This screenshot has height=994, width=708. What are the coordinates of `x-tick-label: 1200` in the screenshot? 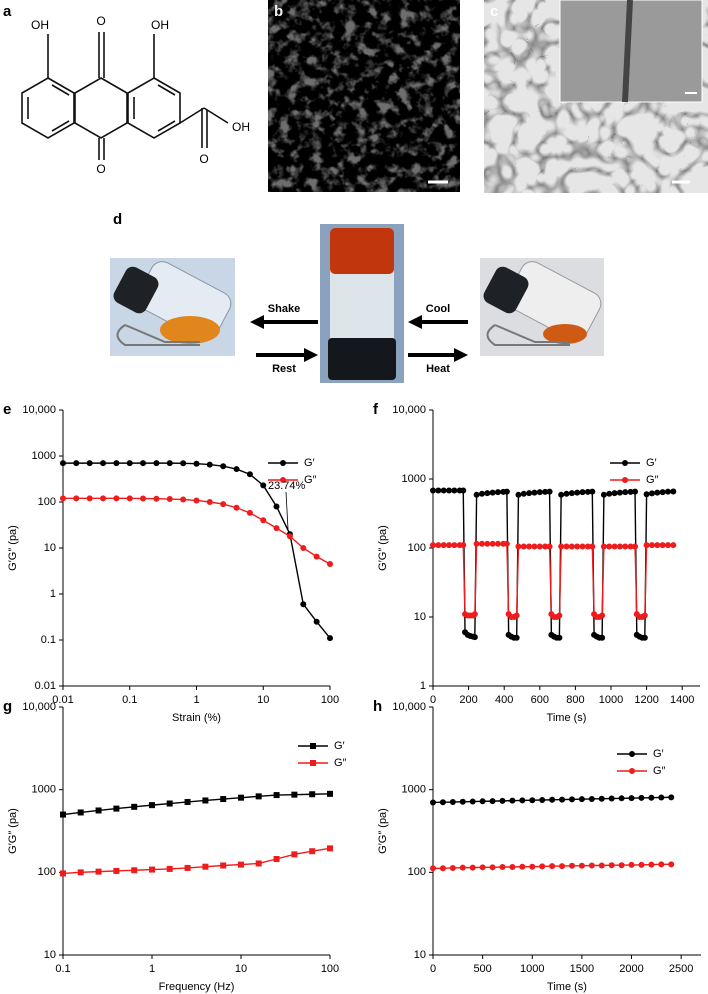 It's located at (646, 700).